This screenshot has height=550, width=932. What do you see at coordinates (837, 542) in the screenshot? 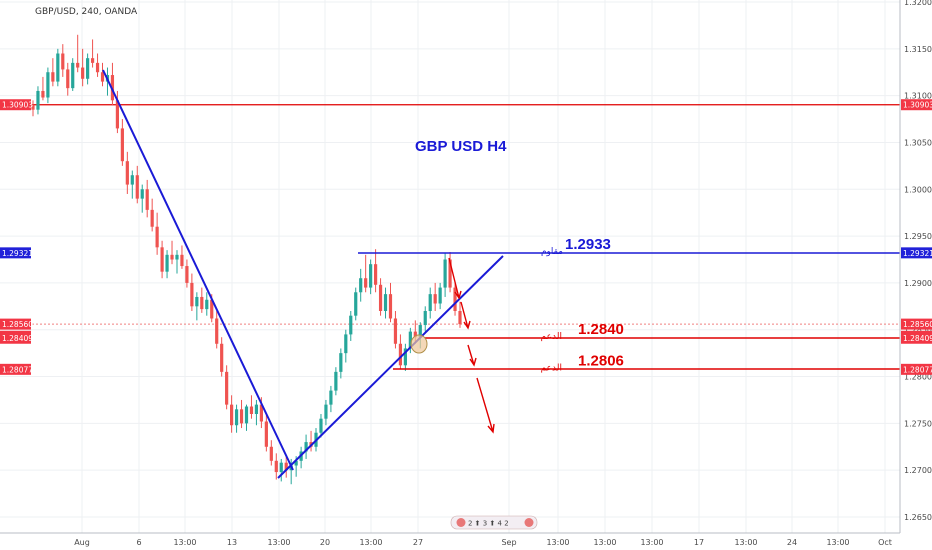
I see `x-tick-label-15: 13:00` at bounding box center [837, 542].